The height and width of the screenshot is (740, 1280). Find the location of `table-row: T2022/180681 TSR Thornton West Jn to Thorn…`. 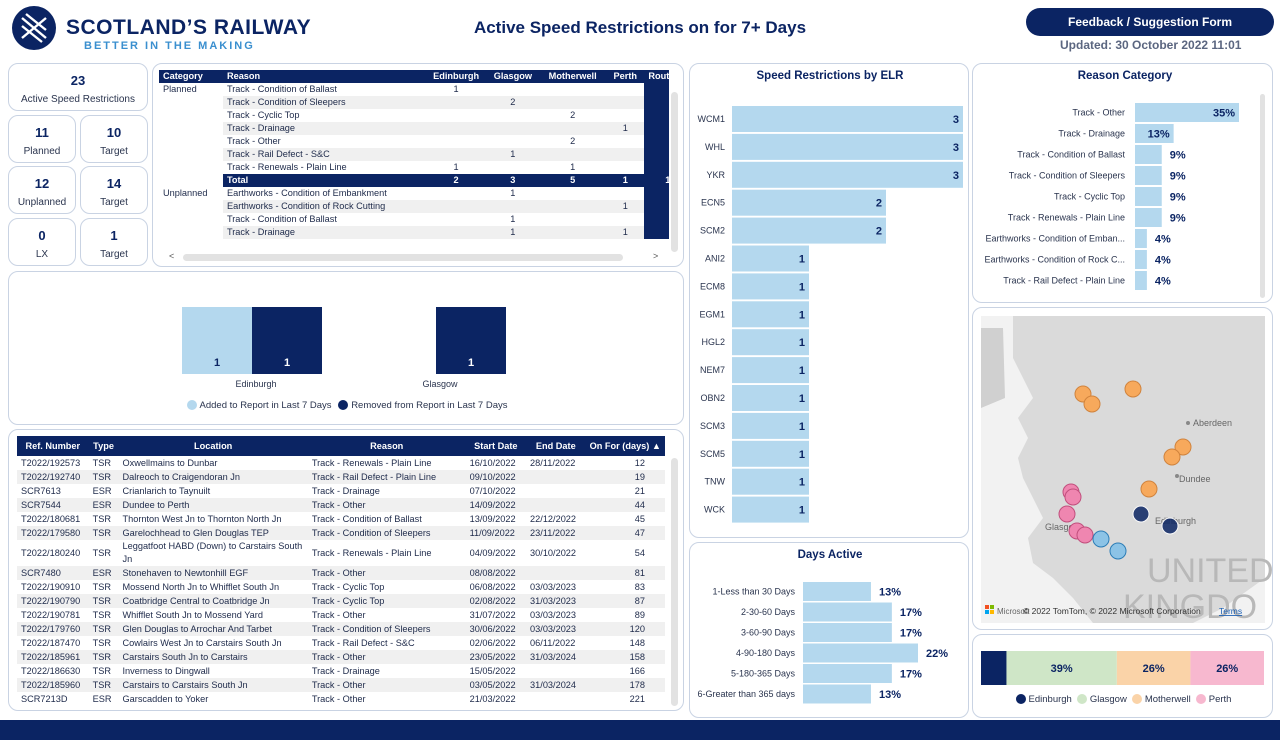

table-row: T2022/180681 TSR Thornton West Jn to Thorn… is located at coordinates (341, 519).